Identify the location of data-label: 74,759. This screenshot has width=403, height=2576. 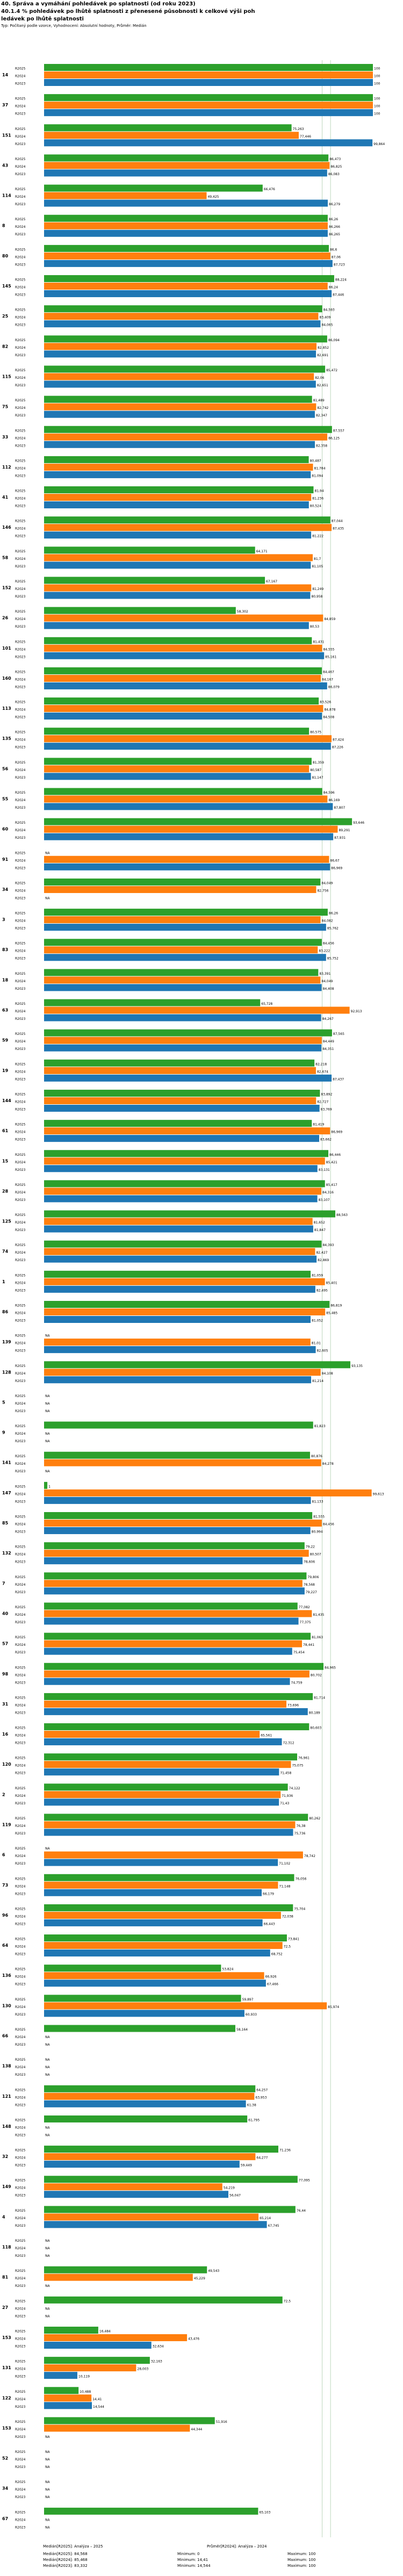
(297, 1683).